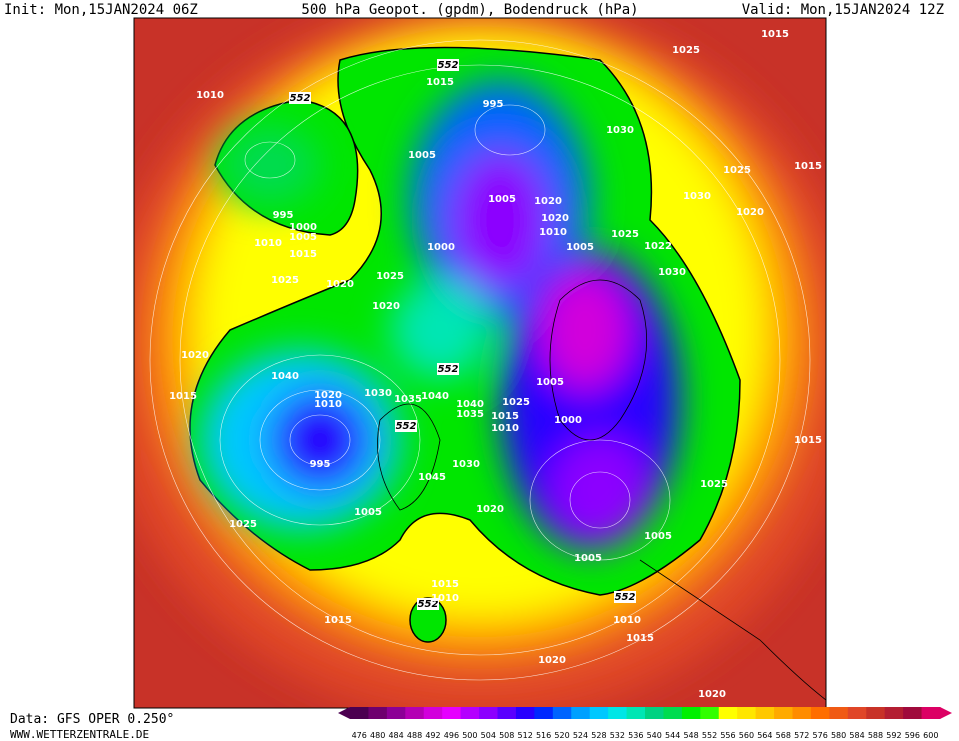  What do you see at coordinates (561, 735) in the screenshot?
I see `colorbar-label: 520` at bounding box center [561, 735].